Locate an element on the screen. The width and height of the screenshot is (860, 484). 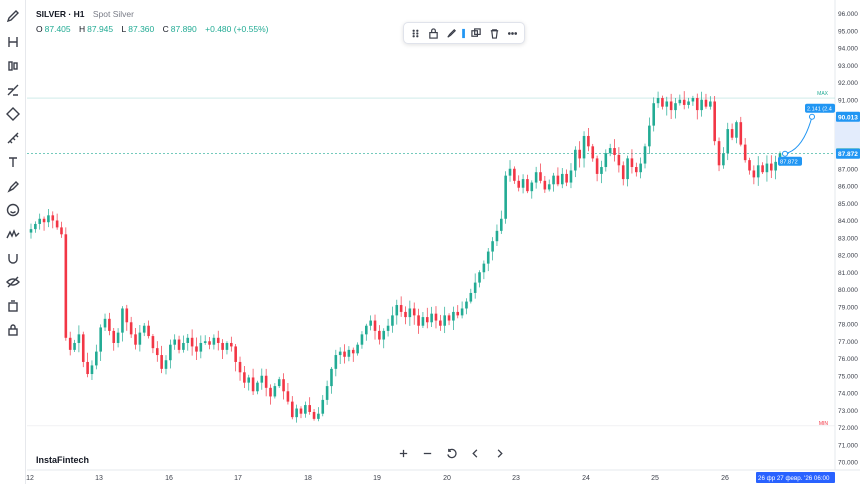
fib-icon is located at coordinates (13, 90).